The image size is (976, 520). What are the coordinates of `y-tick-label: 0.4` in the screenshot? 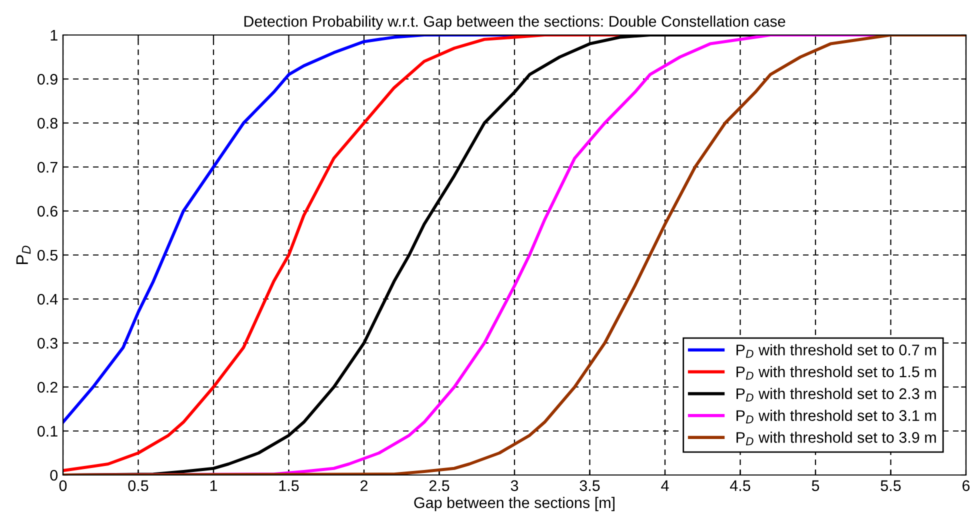 It's located at (48, 299).